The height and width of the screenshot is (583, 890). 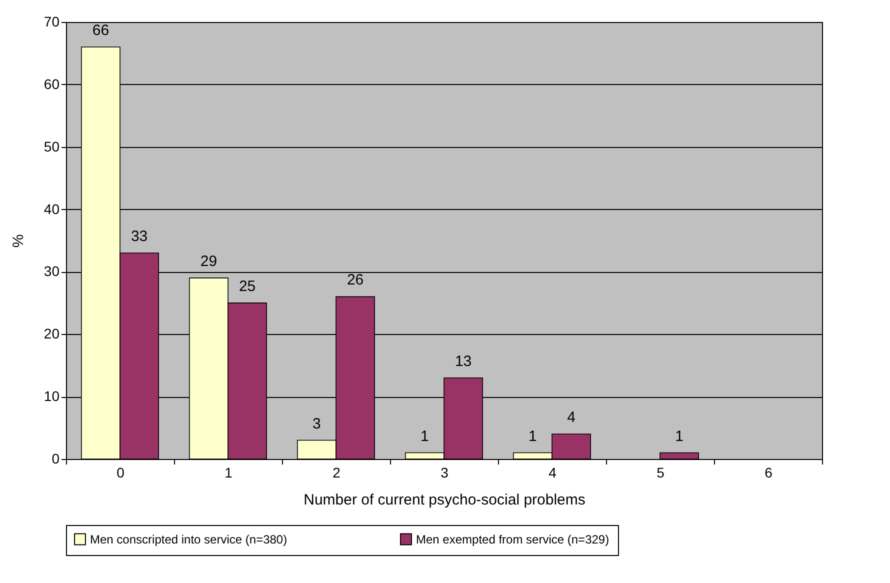 I want to click on x-axis-title: Number of current psycho-social problems, so click(x=445, y=500).